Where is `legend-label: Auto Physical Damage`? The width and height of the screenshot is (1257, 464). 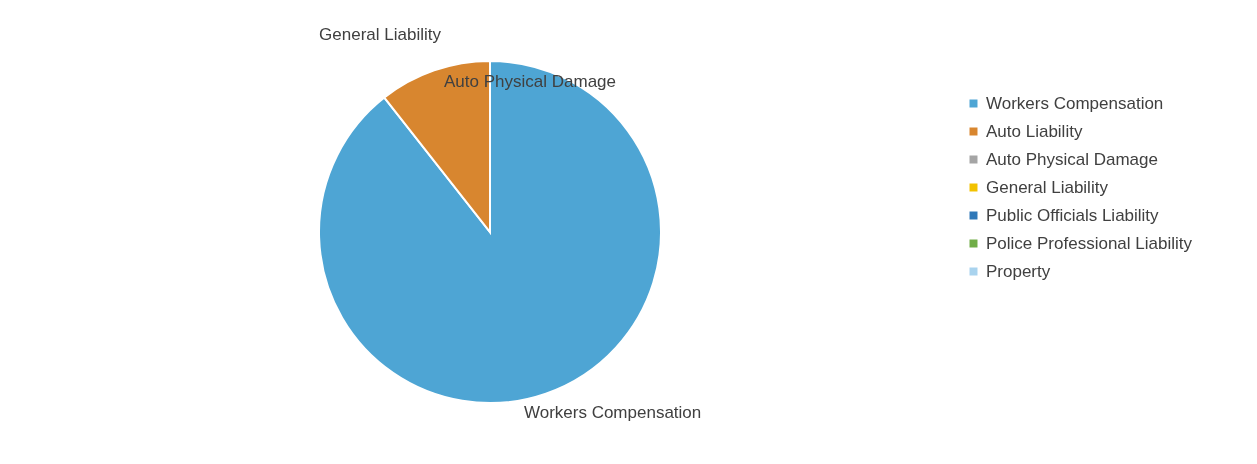
legend-label: Auto Physical Damage is located at coordinates (1072, 159).